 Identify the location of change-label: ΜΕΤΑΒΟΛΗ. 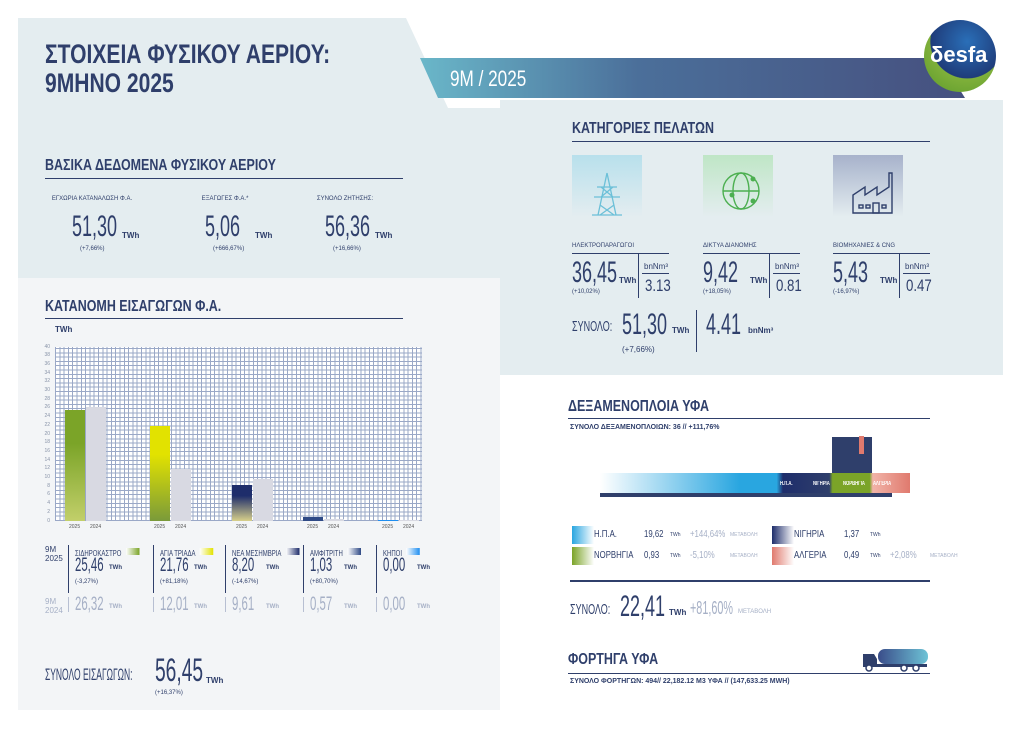
(944, 556).